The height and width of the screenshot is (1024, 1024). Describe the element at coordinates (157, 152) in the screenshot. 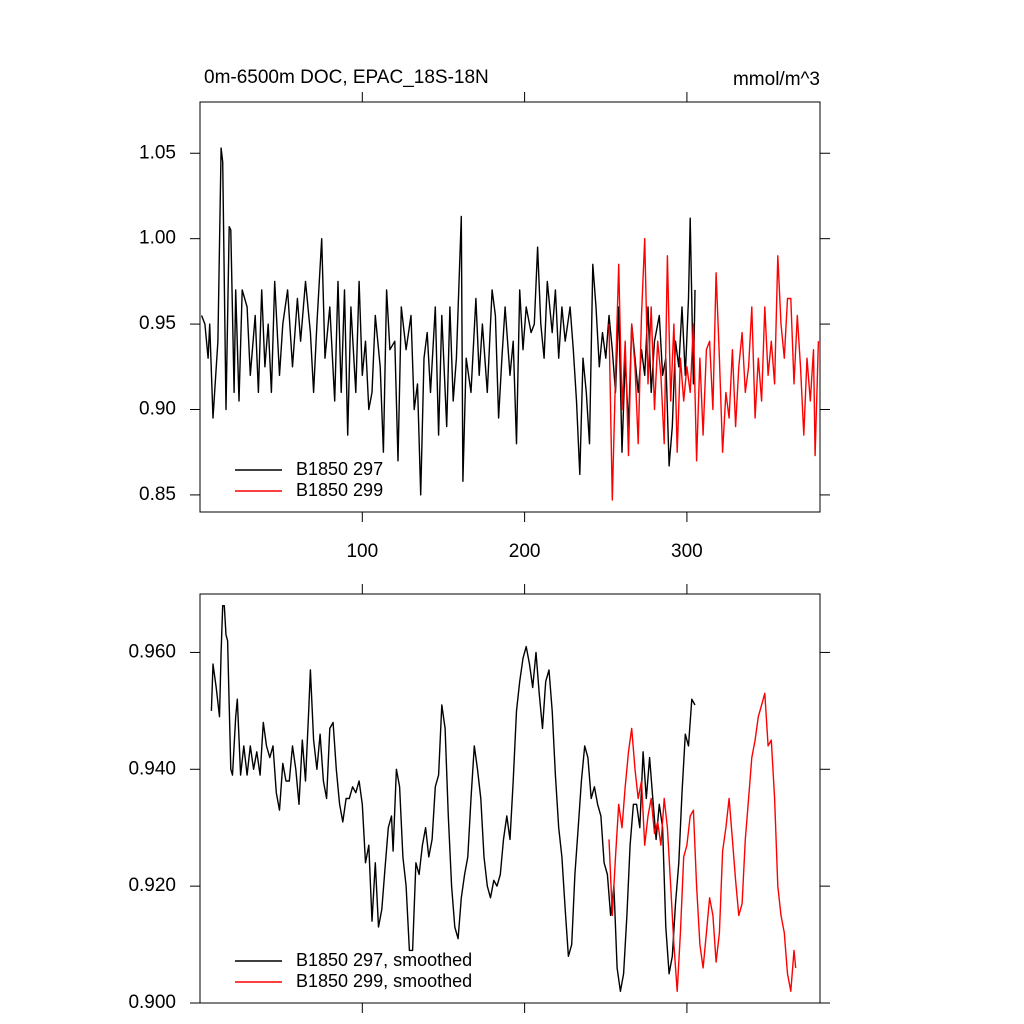

I see `y-tick-label: 1.05` at that location.